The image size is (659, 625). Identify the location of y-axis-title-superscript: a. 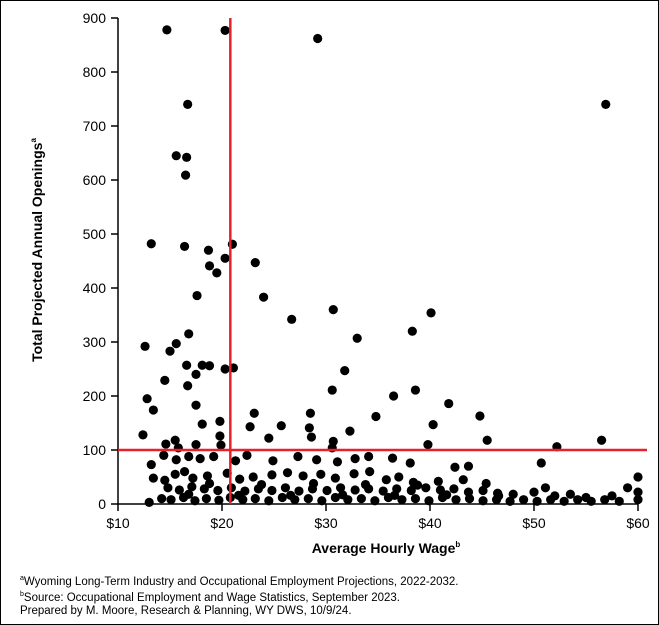
(33, 140).